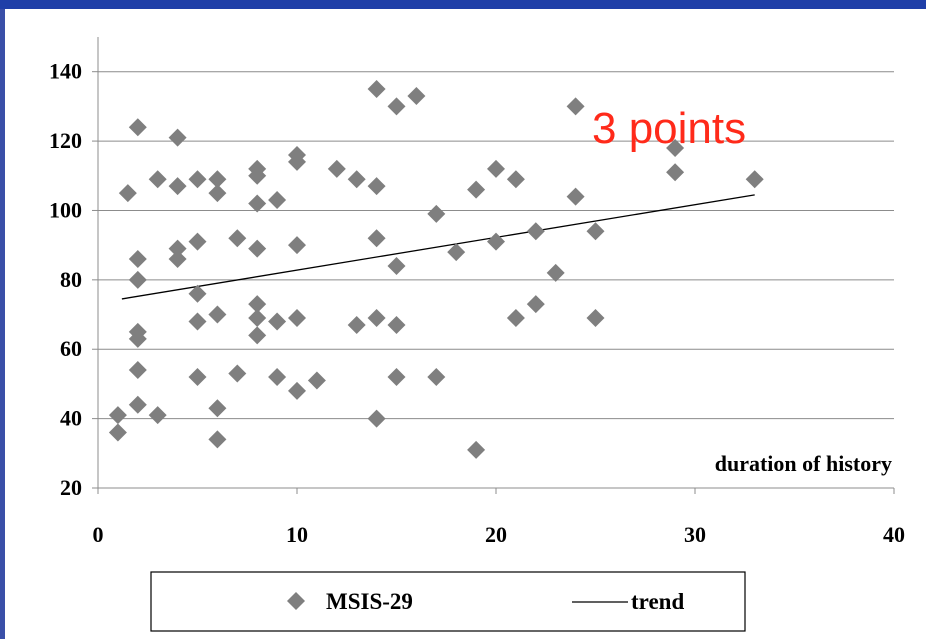 The width and height of the screenshot is (926, 639). I want to click on x-axis-title: duration of history, so click(803, 463).